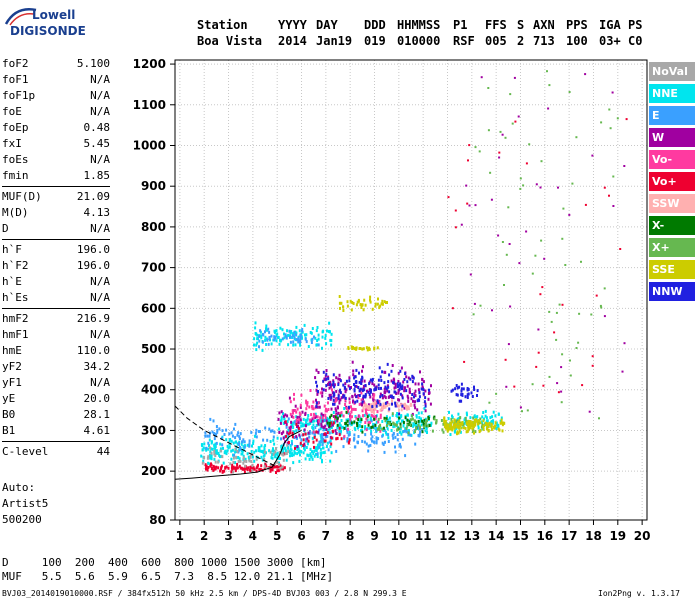 Image resolution: width=700 pixels, height=600 pixels. I want to click on legend-item-e: E, so click(672, 115).